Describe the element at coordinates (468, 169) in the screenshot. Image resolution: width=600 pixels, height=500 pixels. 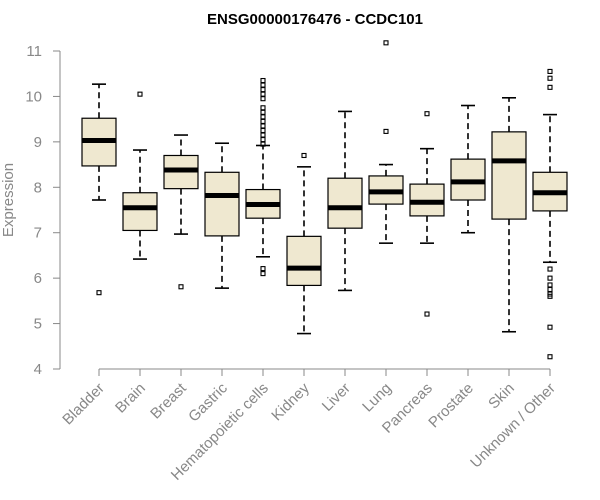
I see `box-prostate` at that location.